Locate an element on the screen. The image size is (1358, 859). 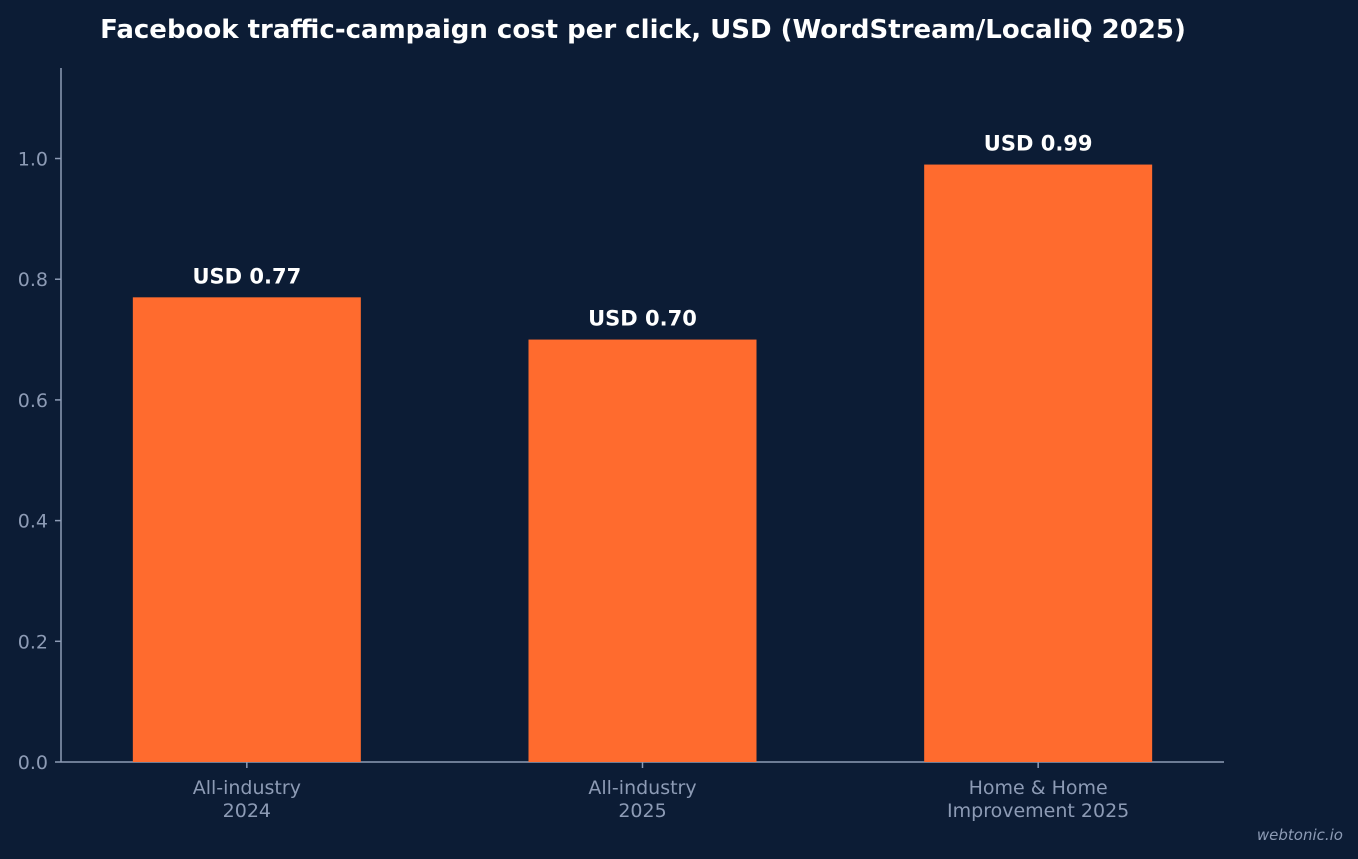
bar-value-label: USD 0.77 is located at coordinates (246, 276).